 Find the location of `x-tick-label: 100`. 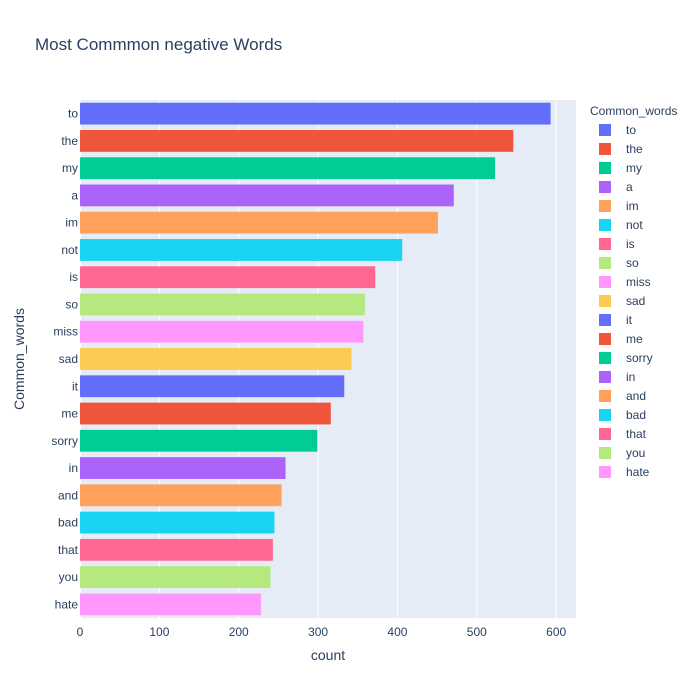

x-tick-label: 100 is located at coordinates (159, 632).